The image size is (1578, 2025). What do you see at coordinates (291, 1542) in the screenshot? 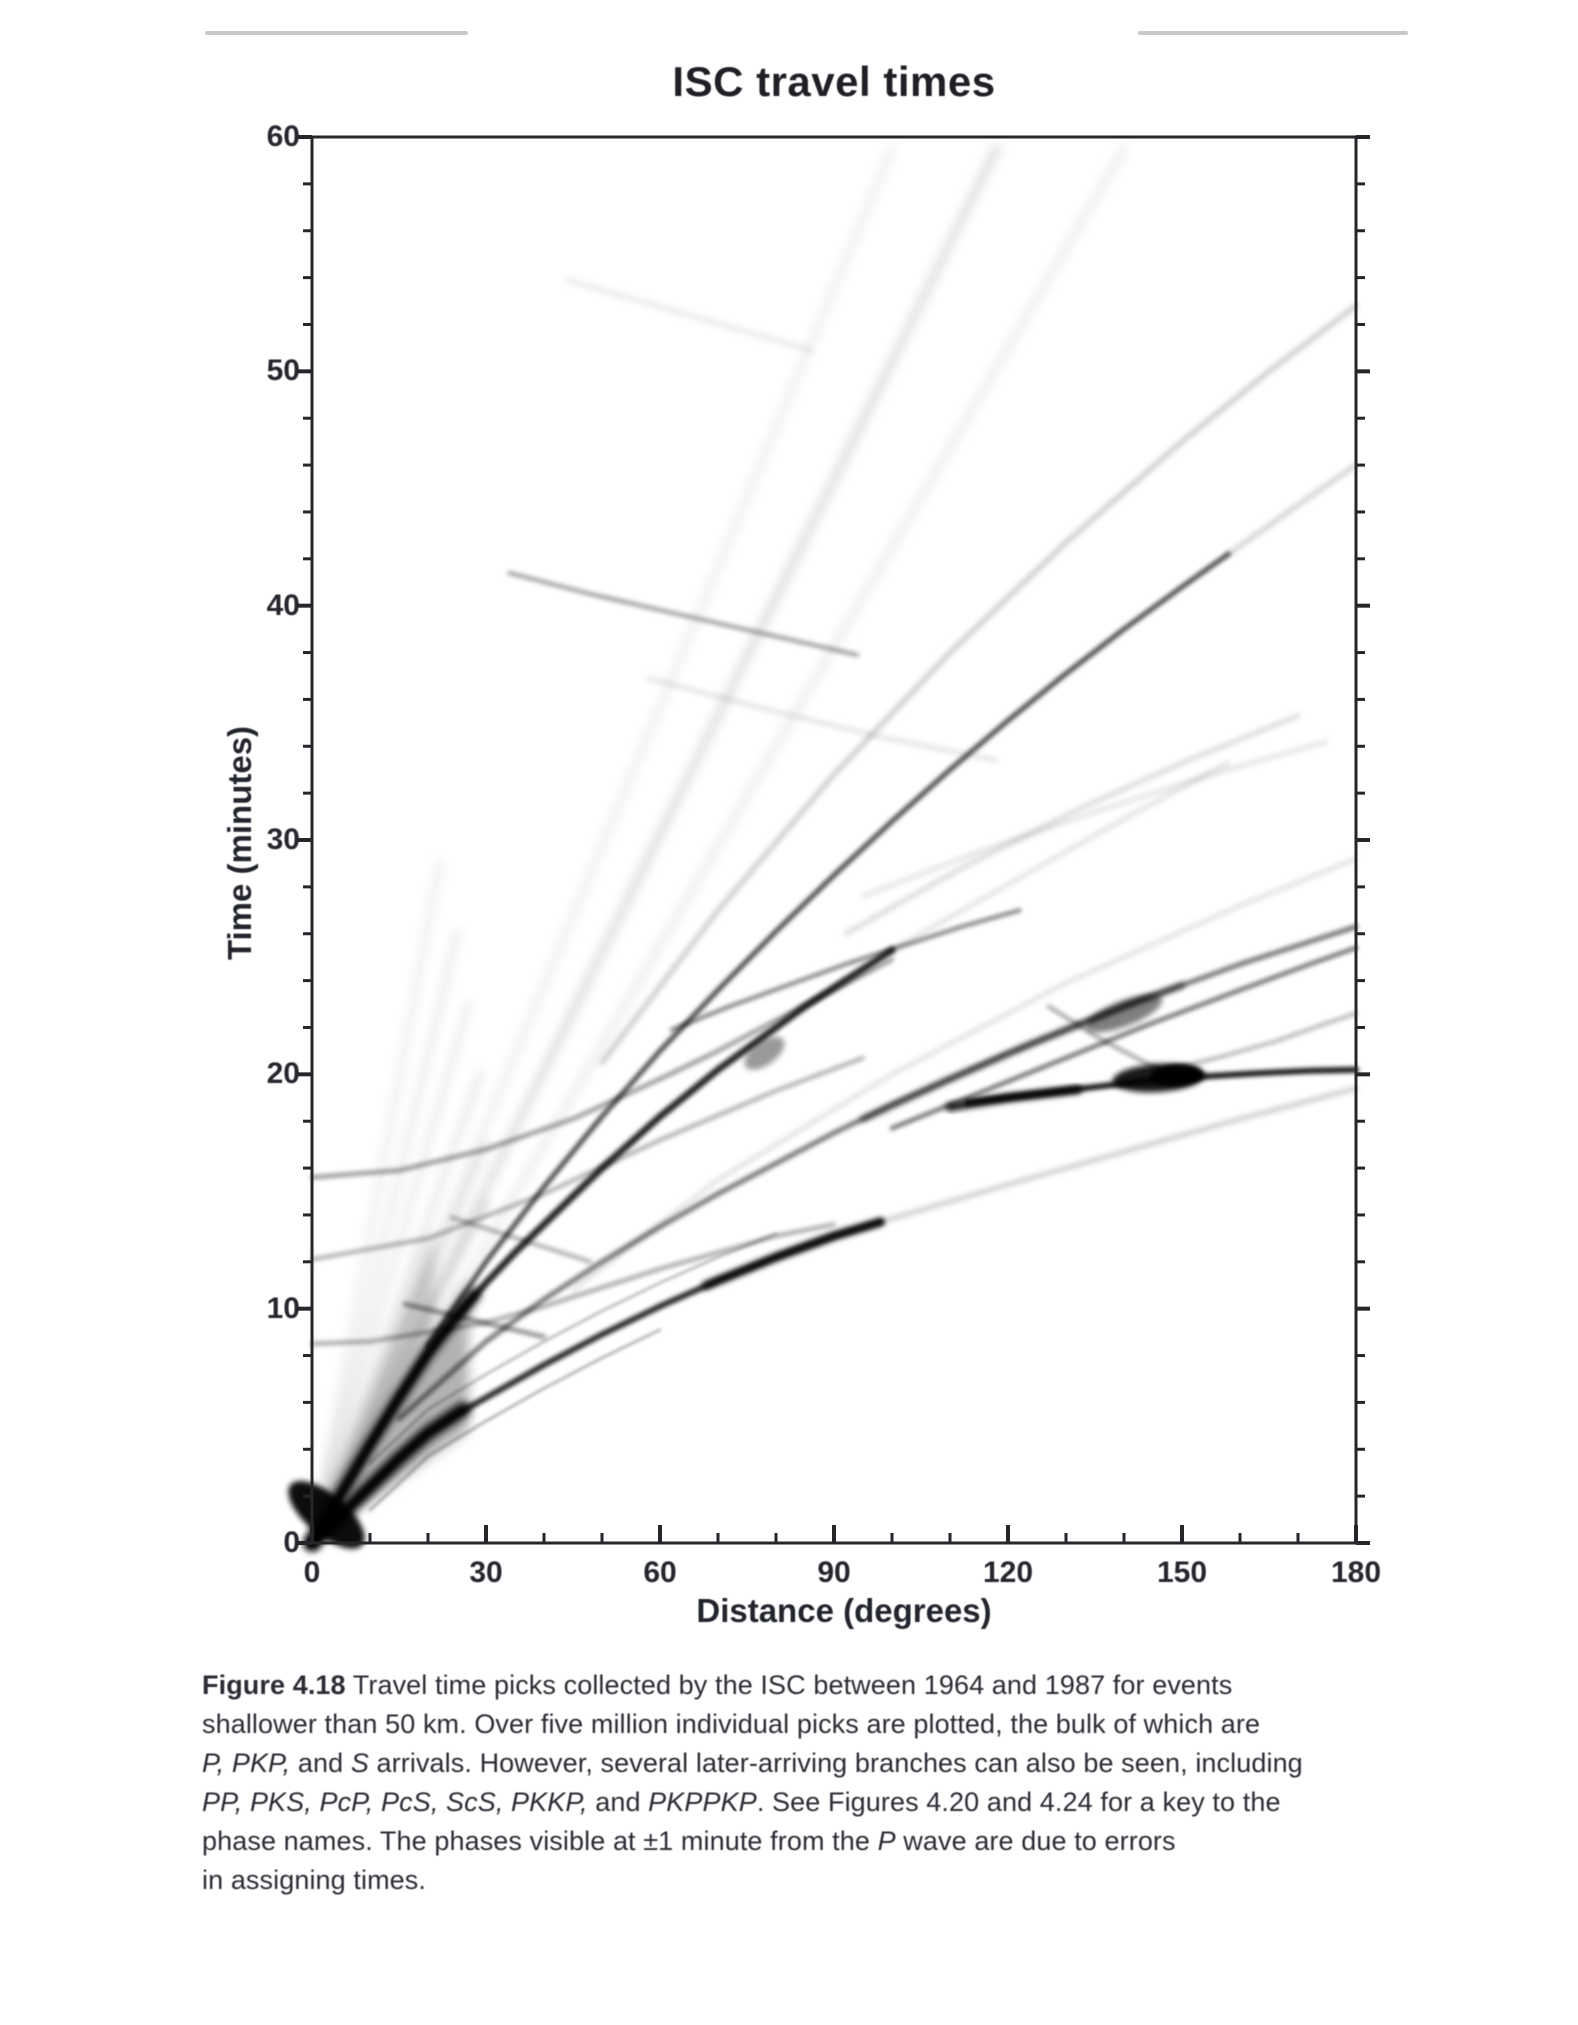
I see `y-tick-label: 0` at bounding box center [291, 1542].